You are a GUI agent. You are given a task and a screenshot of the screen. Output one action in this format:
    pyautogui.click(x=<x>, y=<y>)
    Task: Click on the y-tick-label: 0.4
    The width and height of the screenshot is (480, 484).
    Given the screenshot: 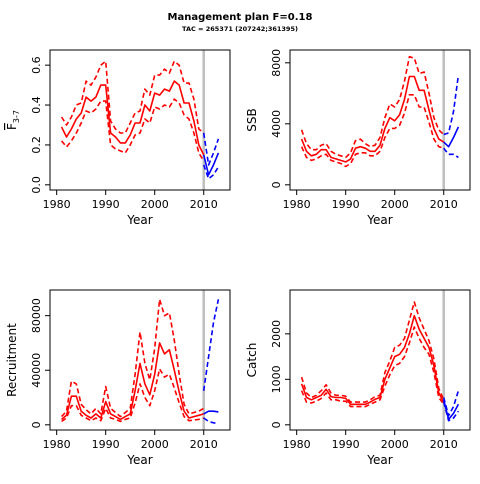 What is the action you would take?
    pyautogui.click(x=36, y=105)
    